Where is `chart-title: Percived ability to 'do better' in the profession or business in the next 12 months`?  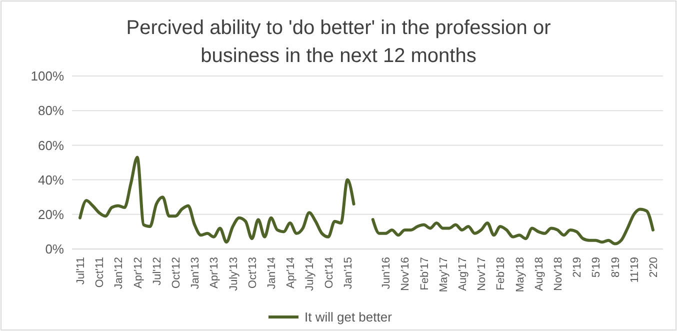 chart-title: Percived ability to 'do better' in the profession or business in the next 12 months is located at coordinates (339, 42).